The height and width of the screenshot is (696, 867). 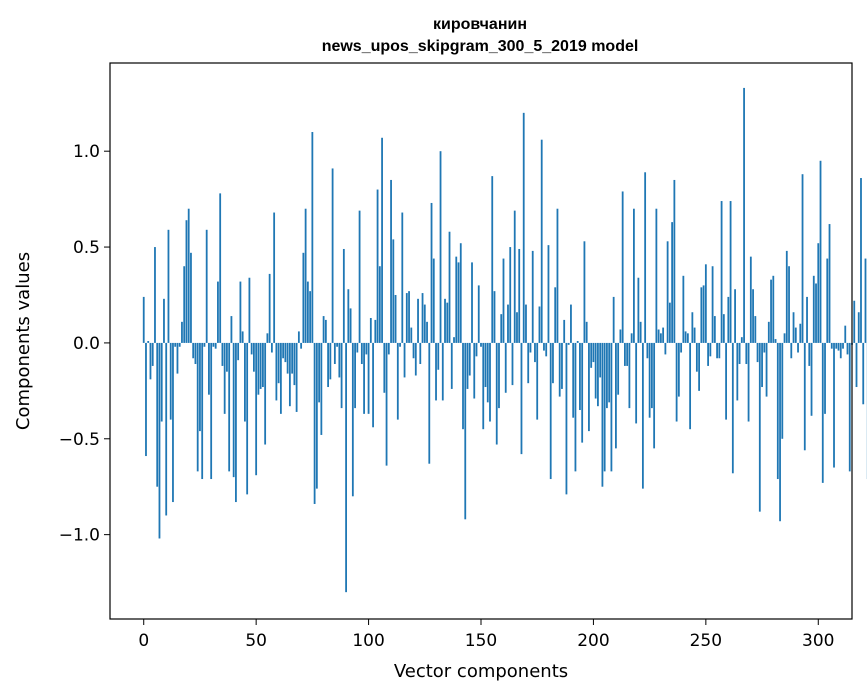 I want to click on chart-subtitle: news_upos_skipgram_300_5_2019 model, so click(x=480, y=46).